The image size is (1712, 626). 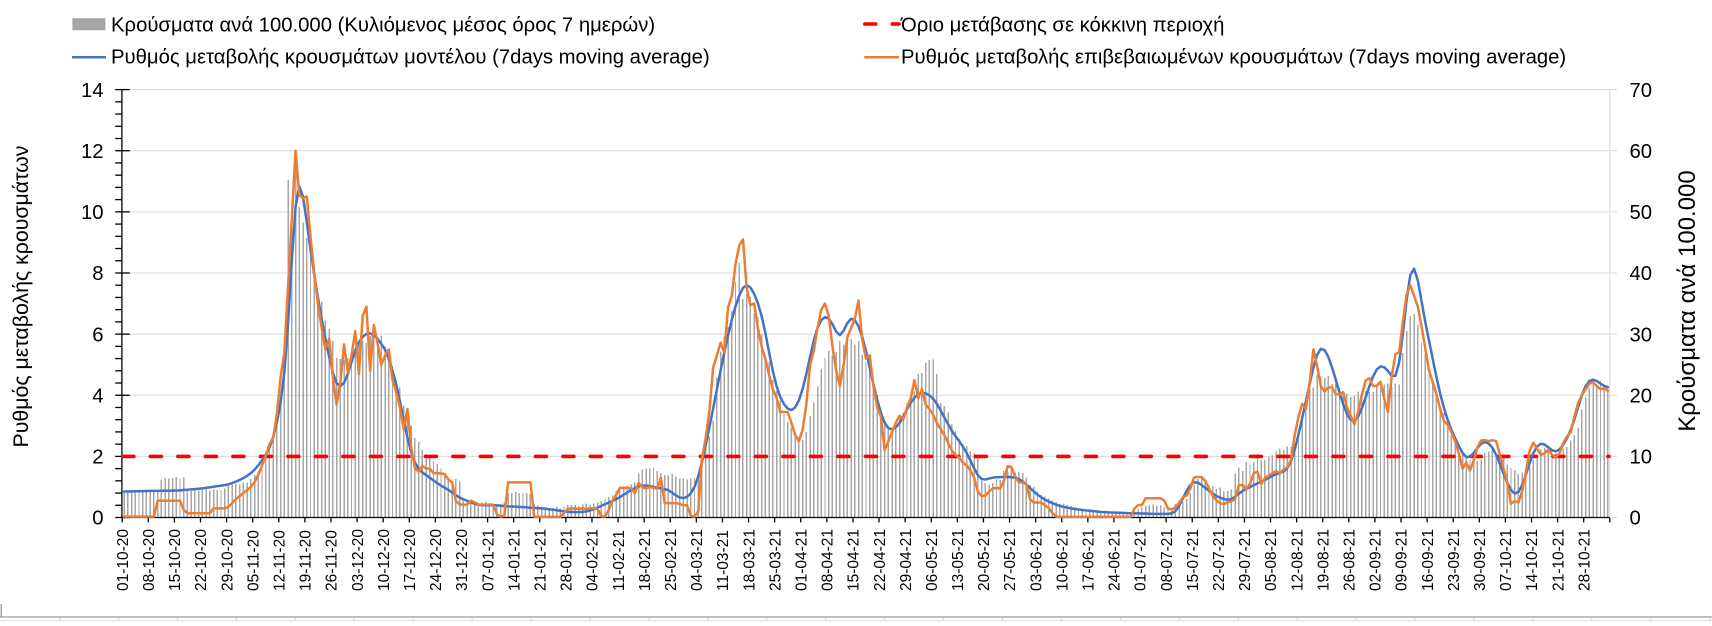 What do you see at coordinates (697, 560) in the screenshot?
I see `svg-text: 04-03-21` at bounding box center [697, 560].